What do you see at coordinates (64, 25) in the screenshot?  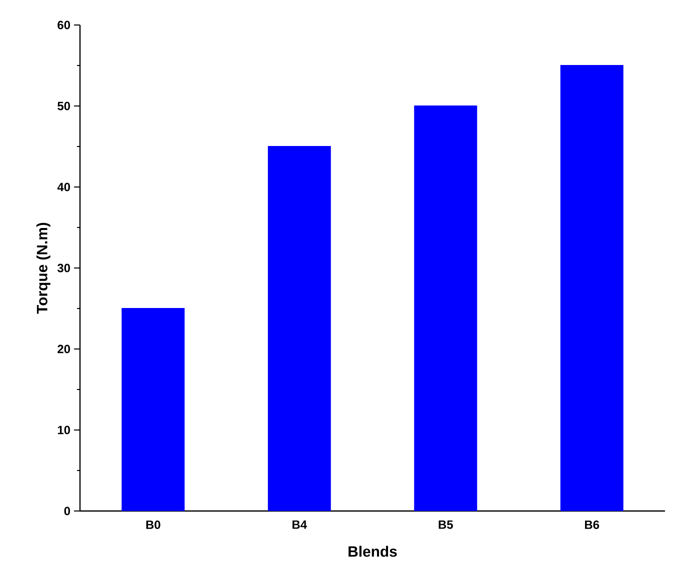 I see `y-tick-label: 60` at bounding box center [64, 25].